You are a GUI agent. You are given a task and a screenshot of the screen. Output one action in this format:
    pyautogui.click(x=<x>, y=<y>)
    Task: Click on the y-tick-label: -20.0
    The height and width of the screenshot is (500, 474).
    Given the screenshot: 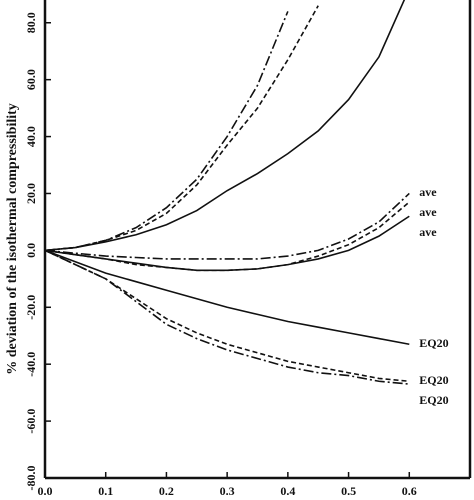 What is the action you would take?
    pyautogui.click(x=31, y=307)
    